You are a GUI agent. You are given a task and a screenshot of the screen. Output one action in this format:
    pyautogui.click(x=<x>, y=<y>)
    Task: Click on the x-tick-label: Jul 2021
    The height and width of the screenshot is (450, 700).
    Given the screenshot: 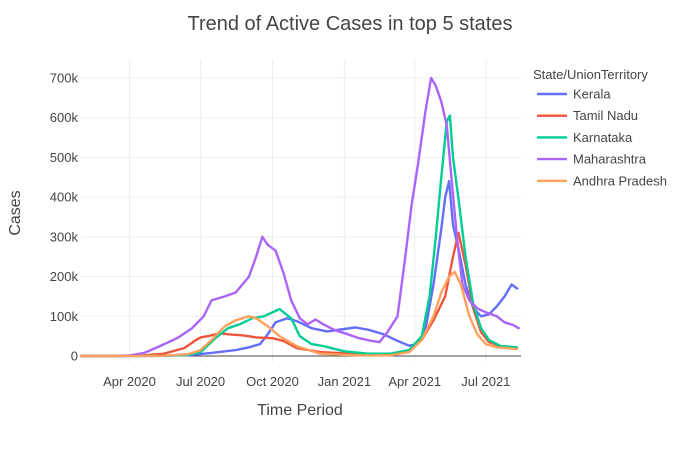 What is the action you would take?
    pyautogui.click(x=485, y=381)
    